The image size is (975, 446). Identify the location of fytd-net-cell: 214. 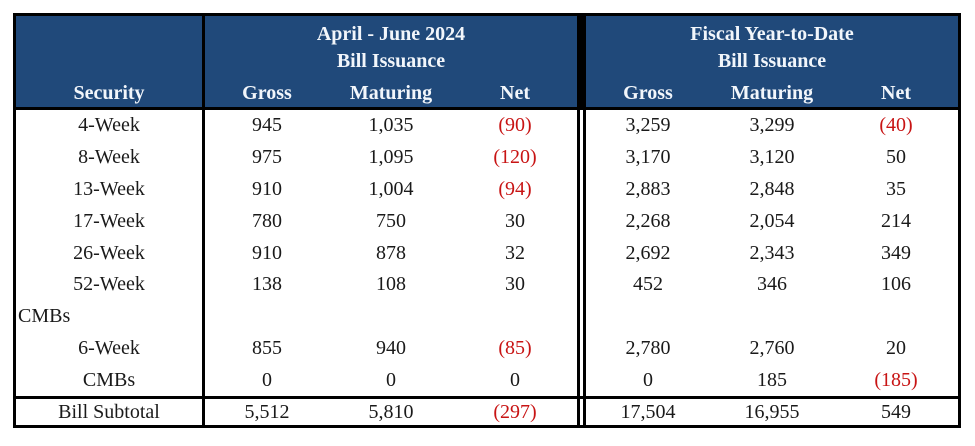
(896, 220).